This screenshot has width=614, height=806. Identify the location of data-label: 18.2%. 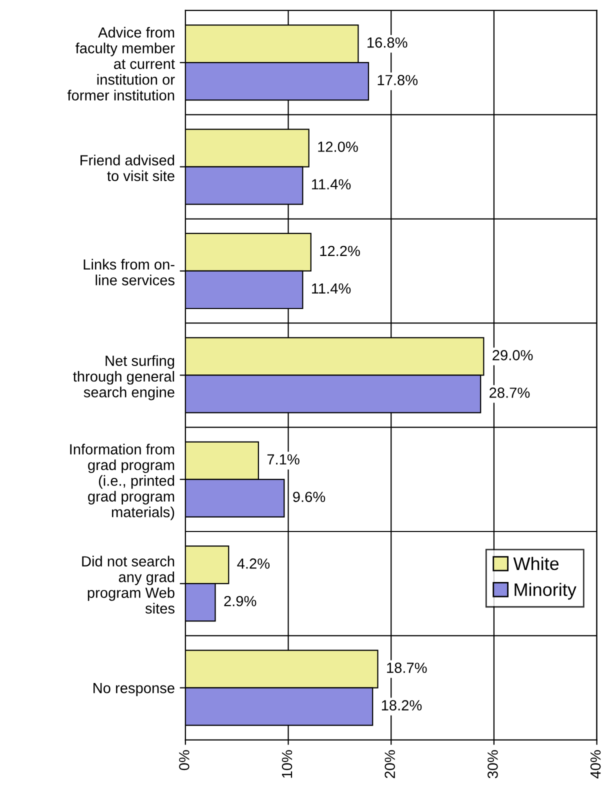
(402, 705).